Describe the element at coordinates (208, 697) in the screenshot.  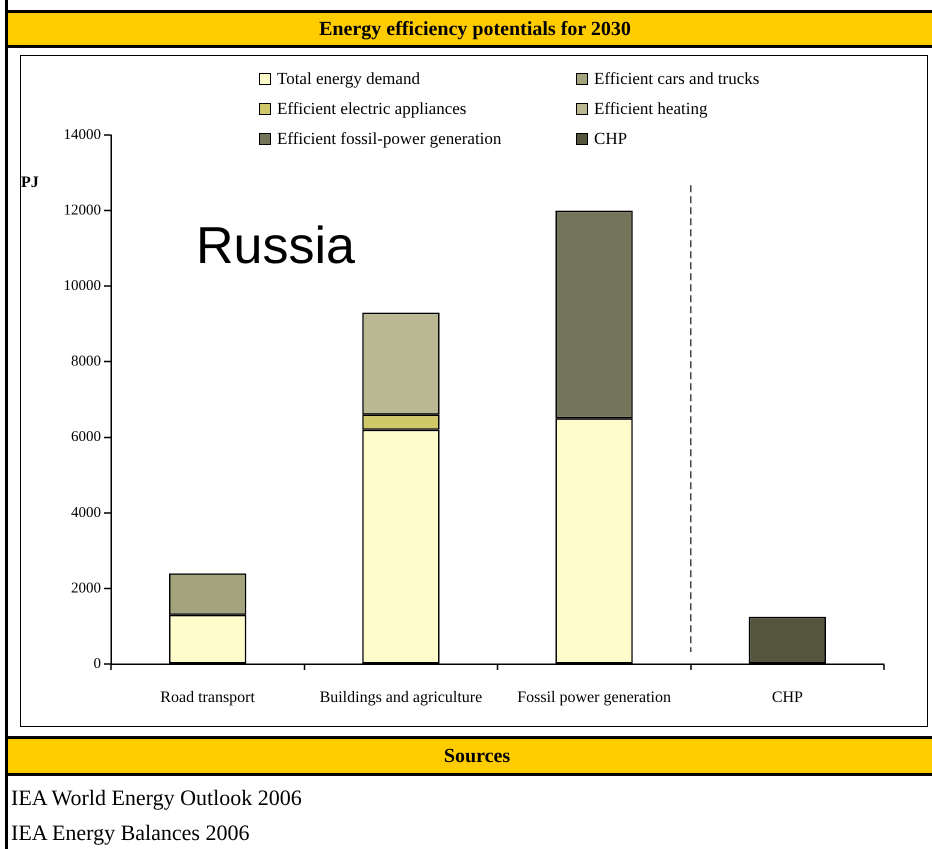
I see `x-tick-label: Road transport` at that location.